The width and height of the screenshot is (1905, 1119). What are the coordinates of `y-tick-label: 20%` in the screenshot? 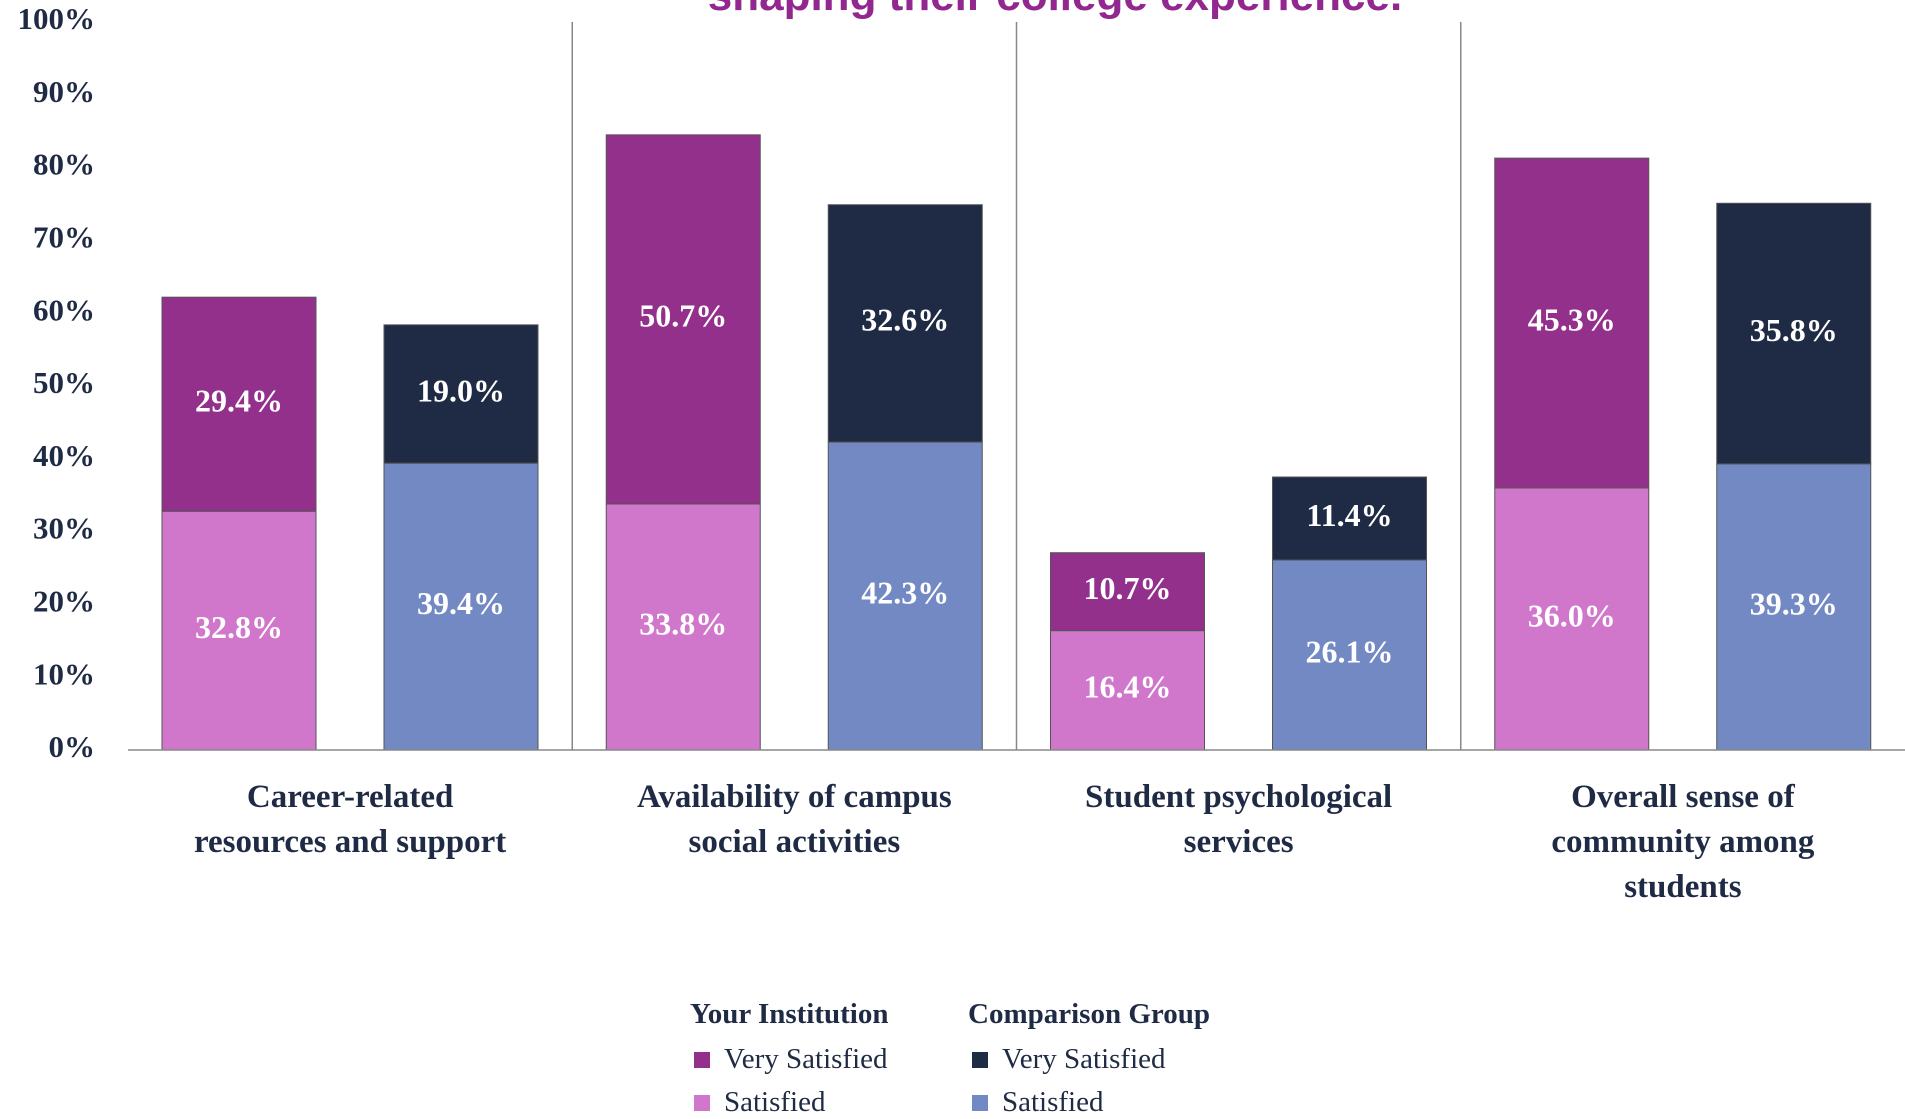 It's located at (64, 601).